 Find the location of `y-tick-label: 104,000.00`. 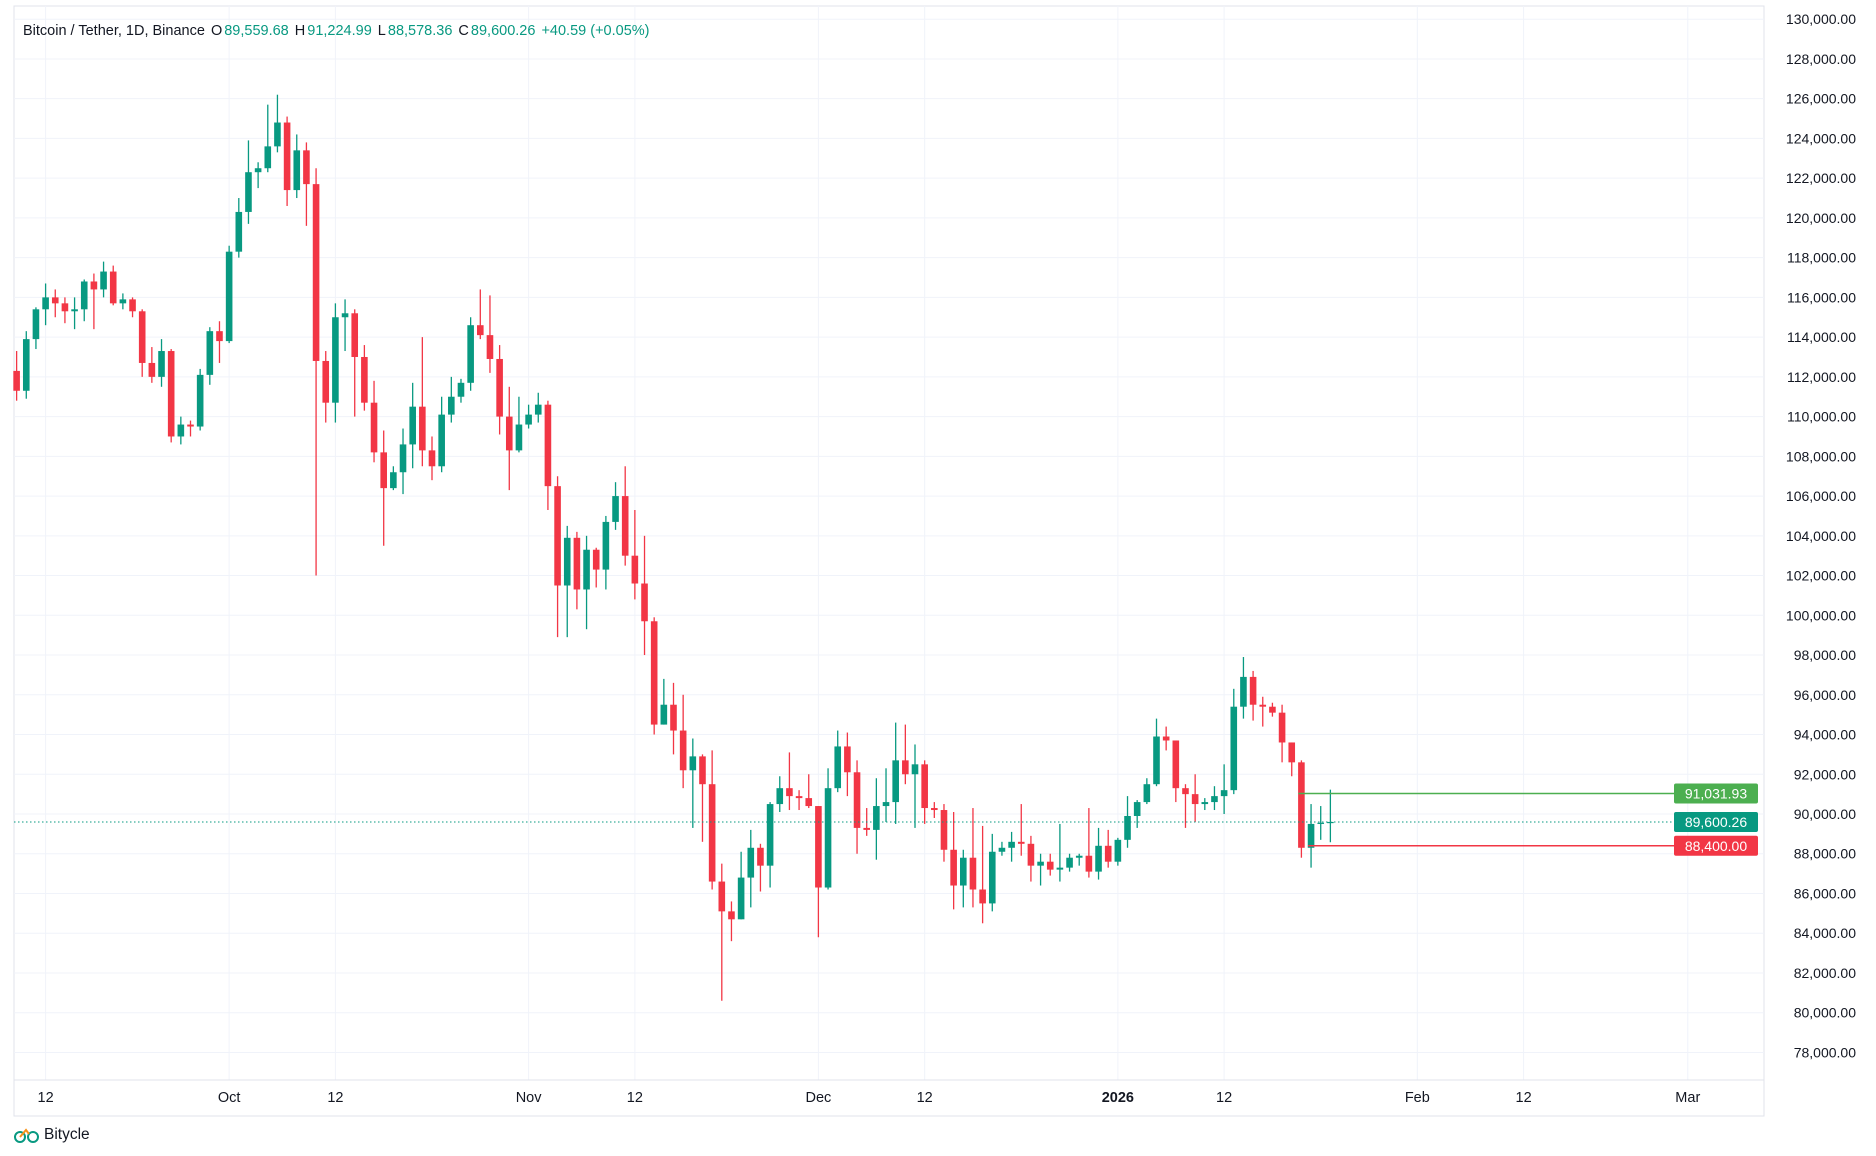

y-tick-label: 104,000.00 is located at coordinates (1821, 536).